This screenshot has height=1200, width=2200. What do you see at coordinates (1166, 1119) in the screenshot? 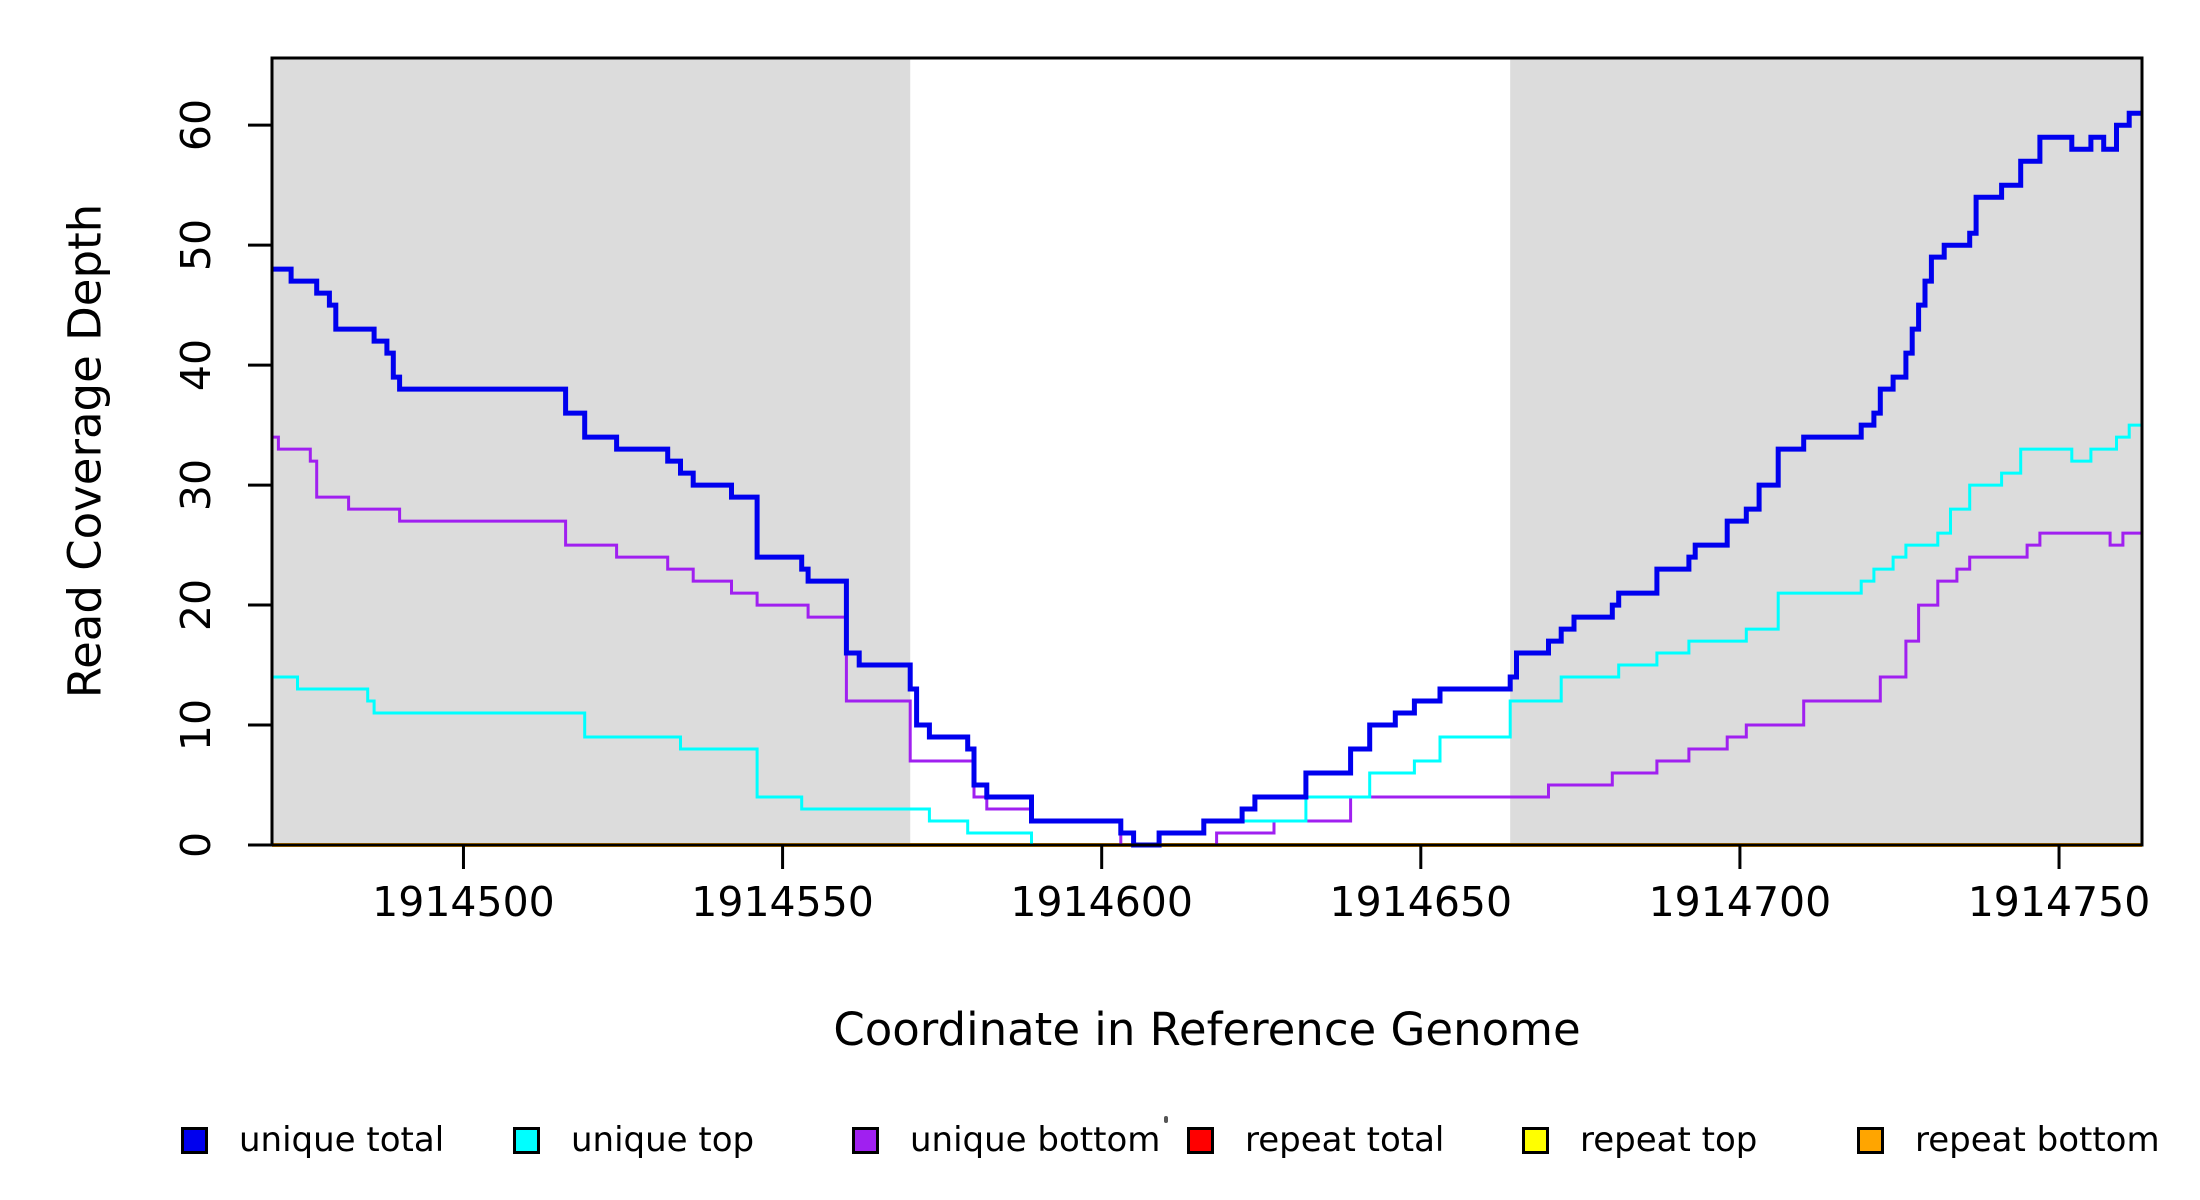
I see `stray-mark` at bounding box center [1166, 1119].